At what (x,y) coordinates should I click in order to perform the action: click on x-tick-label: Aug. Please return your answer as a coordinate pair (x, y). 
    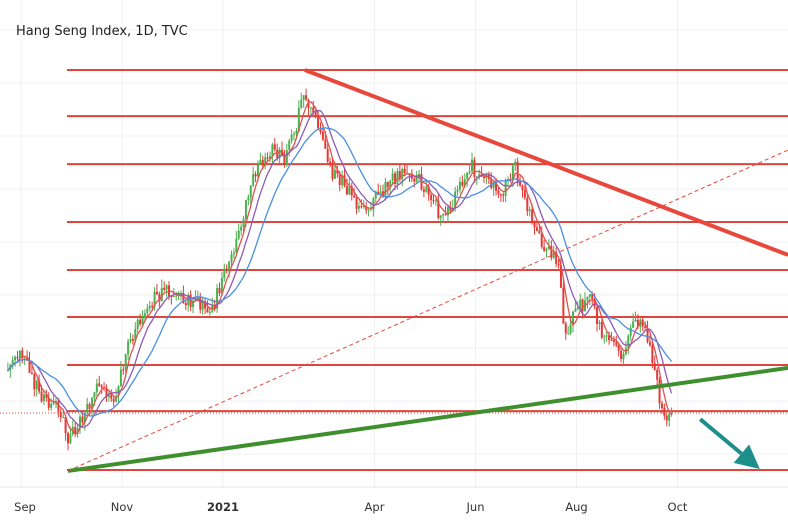
    Looking at the image, I should click on (576, 507).